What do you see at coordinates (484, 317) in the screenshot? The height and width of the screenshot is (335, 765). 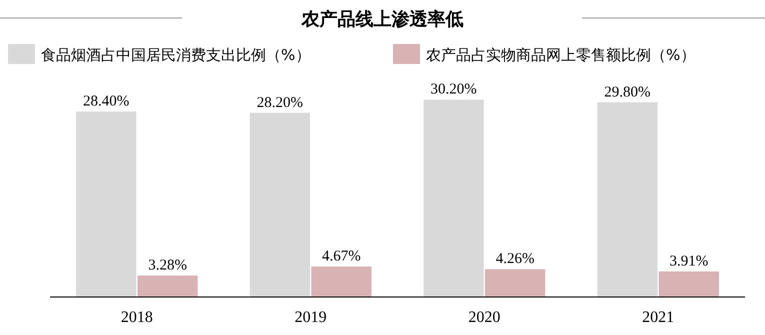 I see `x-tick-label: 2020` at bounding box center [484, 317].